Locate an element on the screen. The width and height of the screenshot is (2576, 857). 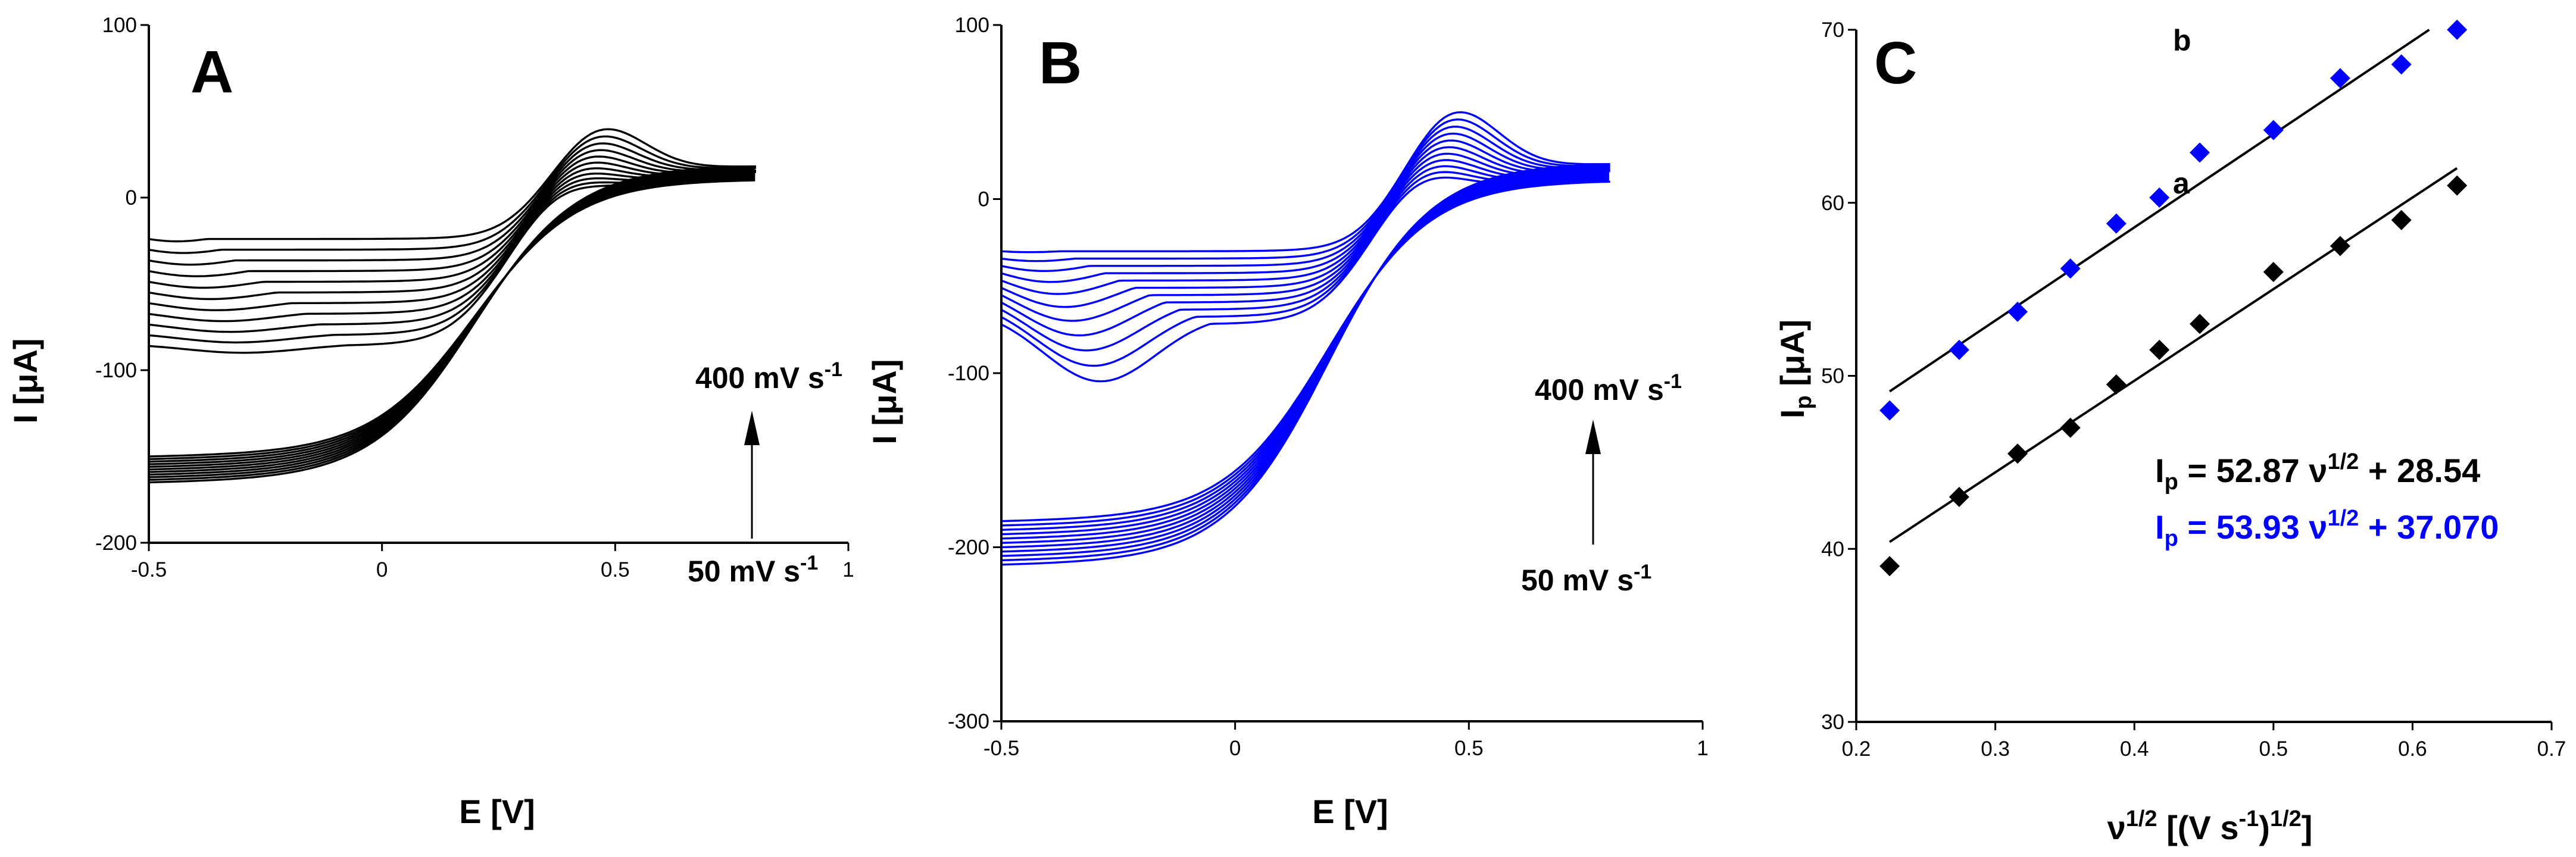
panel-a-cv-curve-300-mvs is located at coordinates (451, 310).